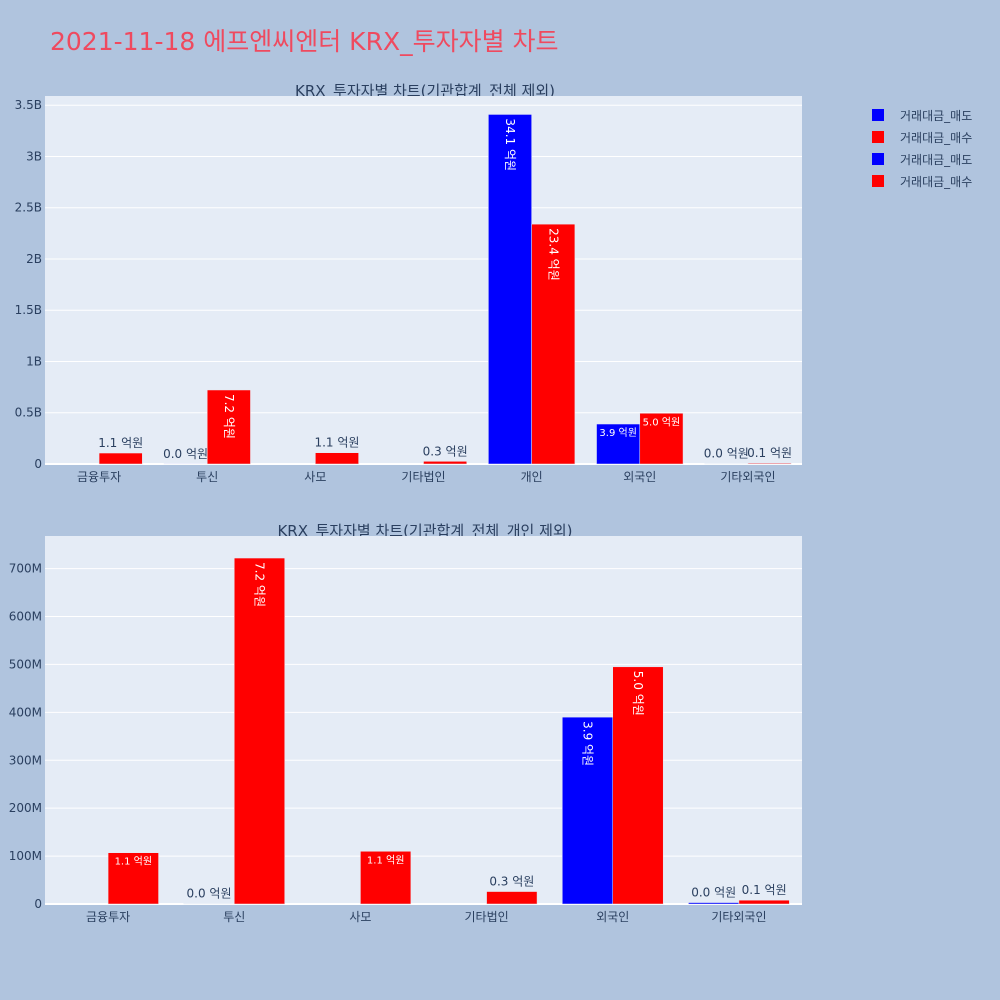 The image size is (1000, 1000). Describe the element at coordinates (25, 569) in the screenshot. I see `y-tick-label: 700M` at that location.